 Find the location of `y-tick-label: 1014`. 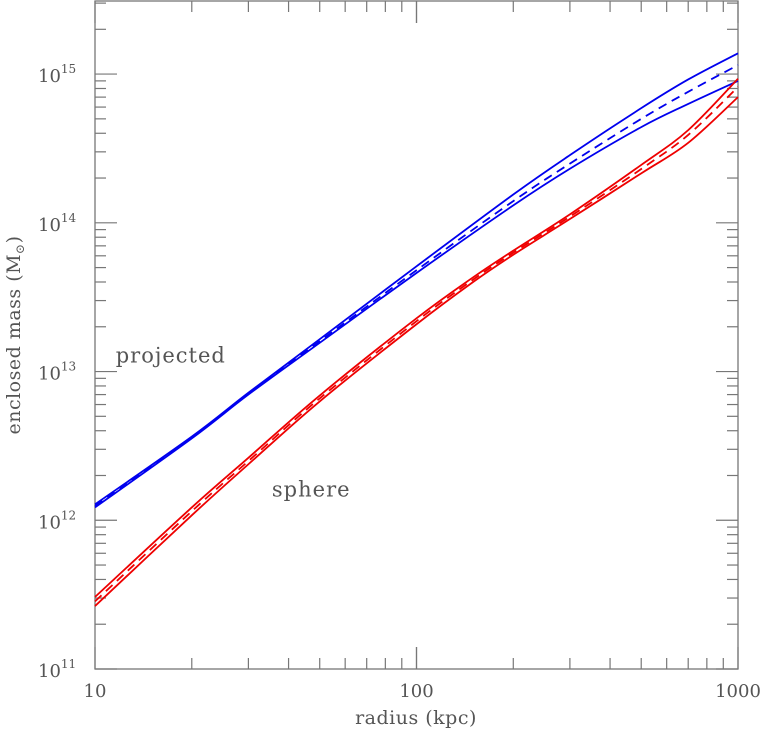

y-tick-label: 1014 is located at coordinates (57, 223).